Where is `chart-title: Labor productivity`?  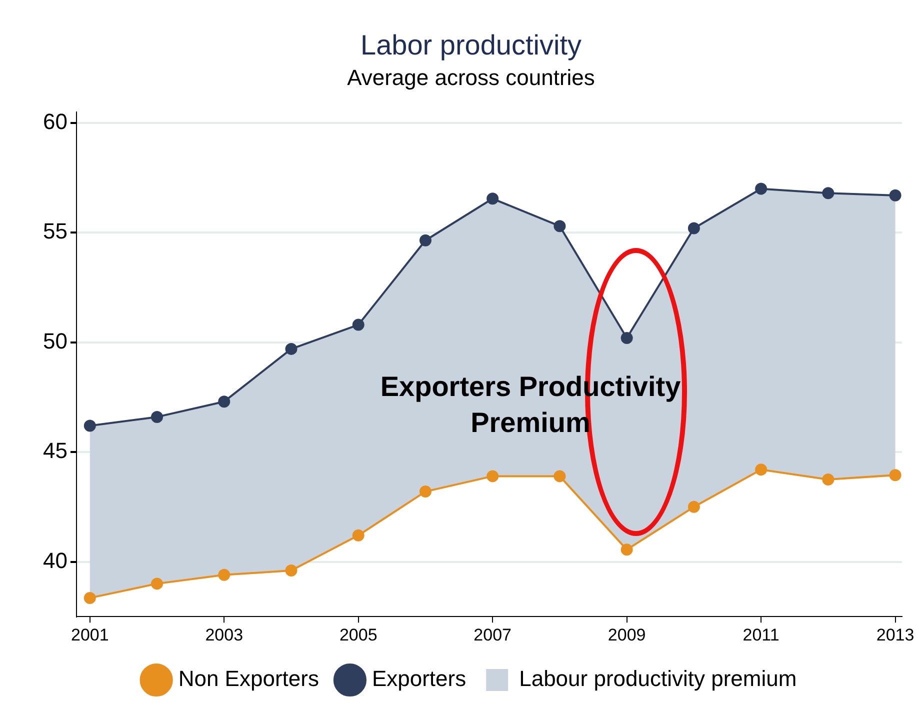
chart-title: Labor productivity is located at coordinates (471, 45).